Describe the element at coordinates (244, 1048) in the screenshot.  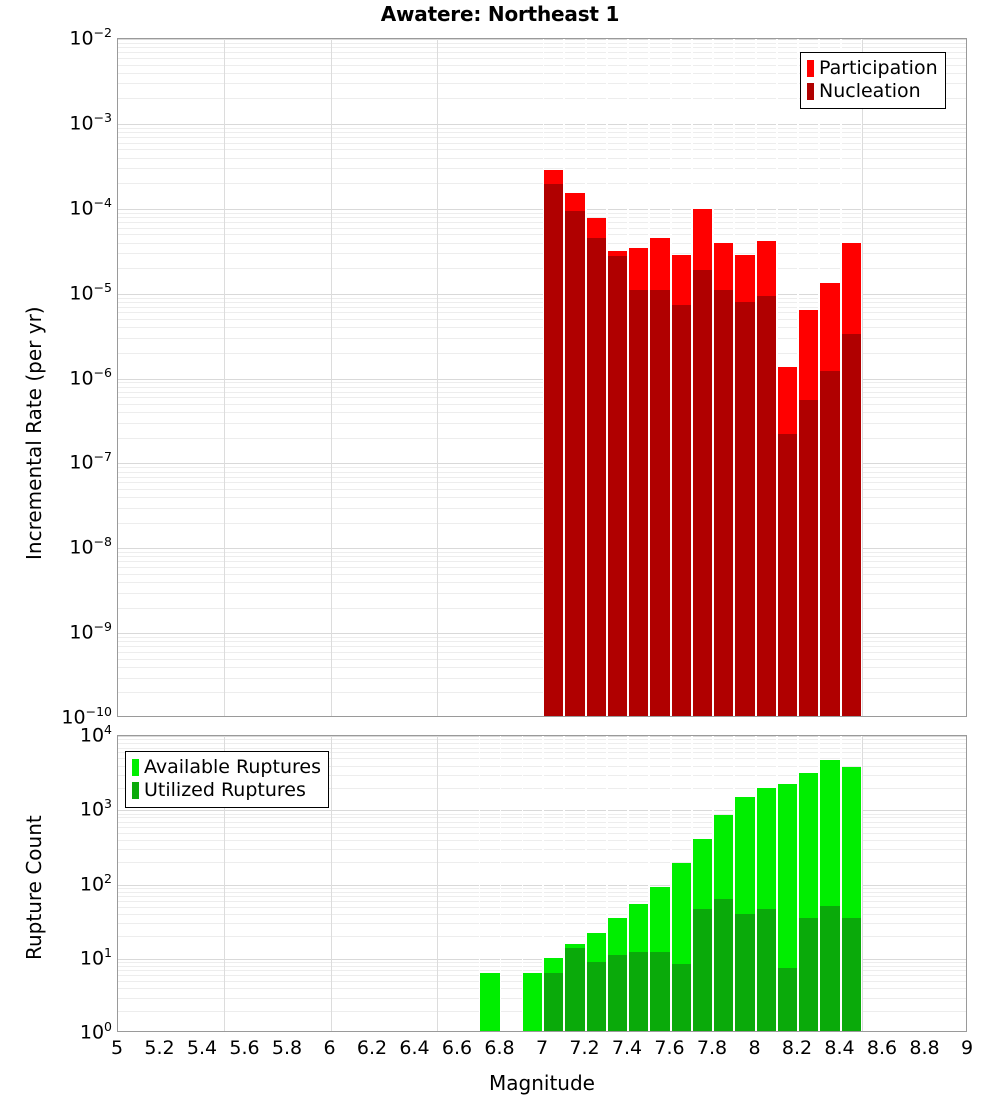
I see `x-axis-tick-label: 5.6` at that location.